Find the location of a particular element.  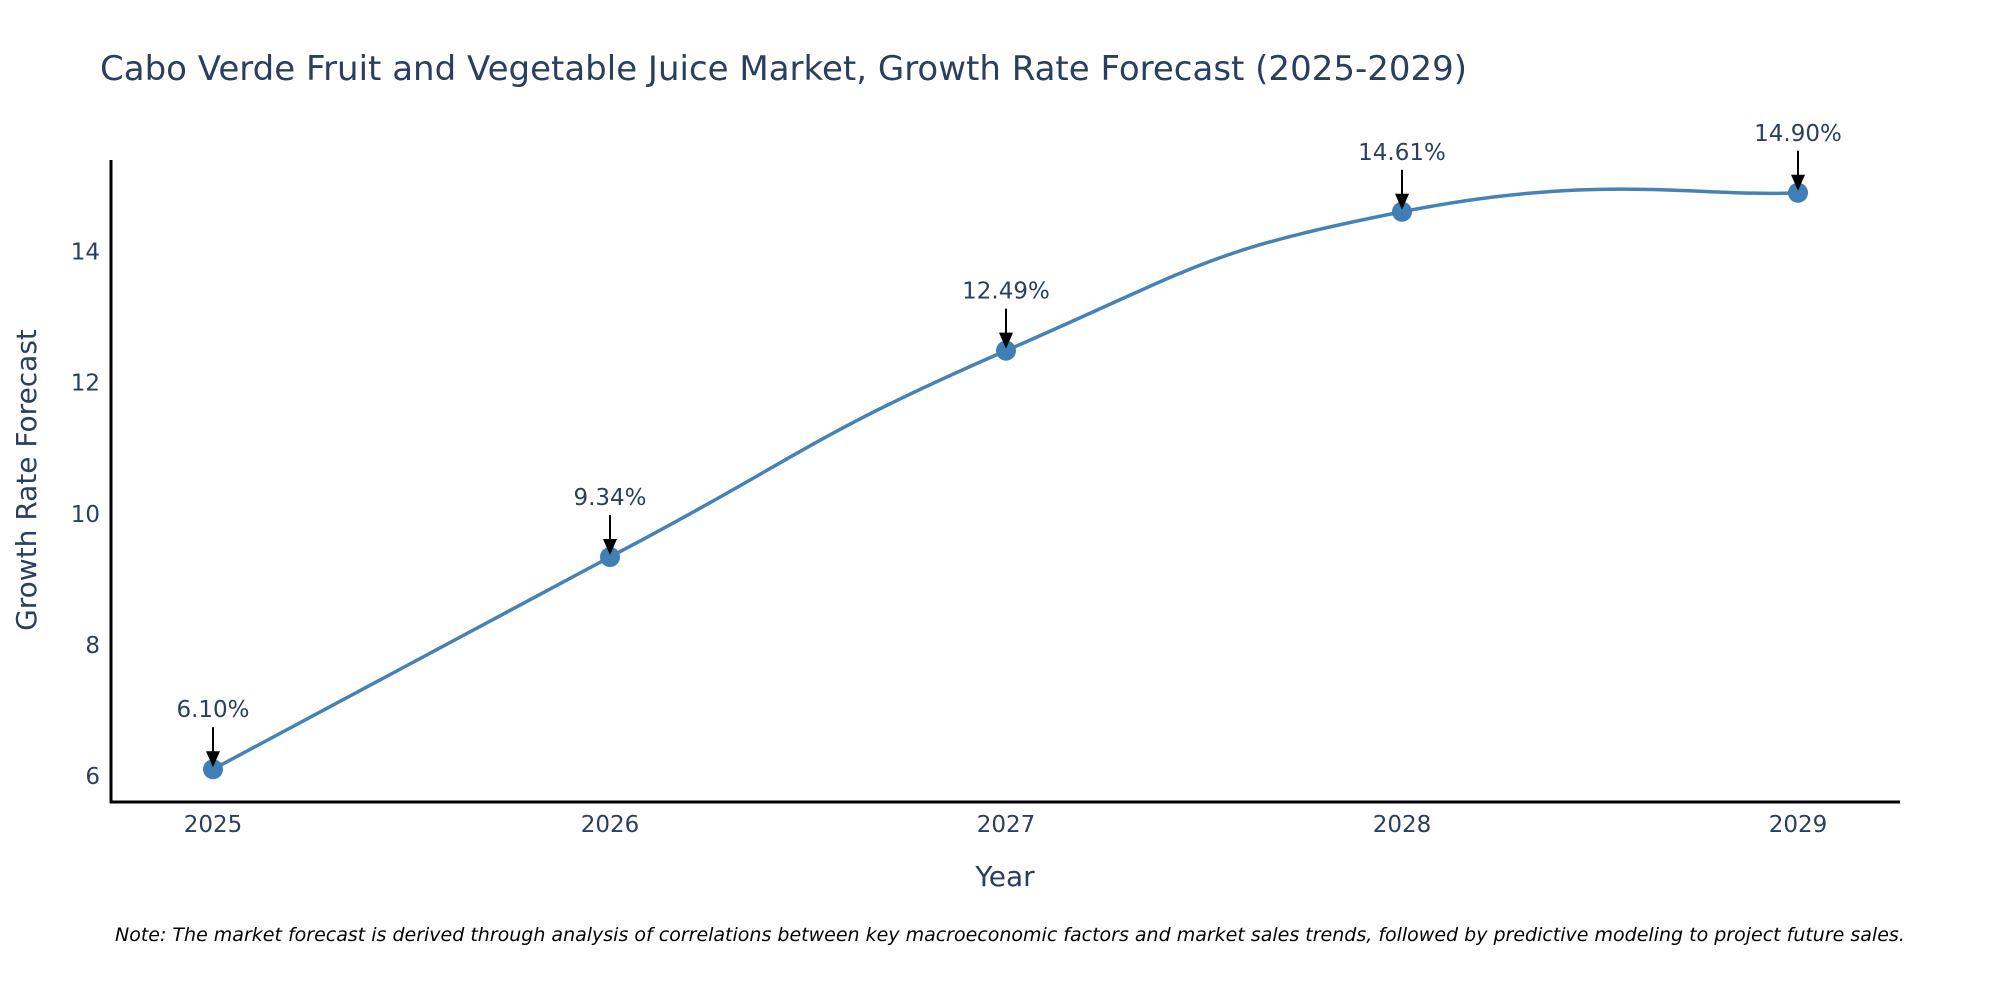

data-label: 12.49% is located at coordinates (1006, 292).